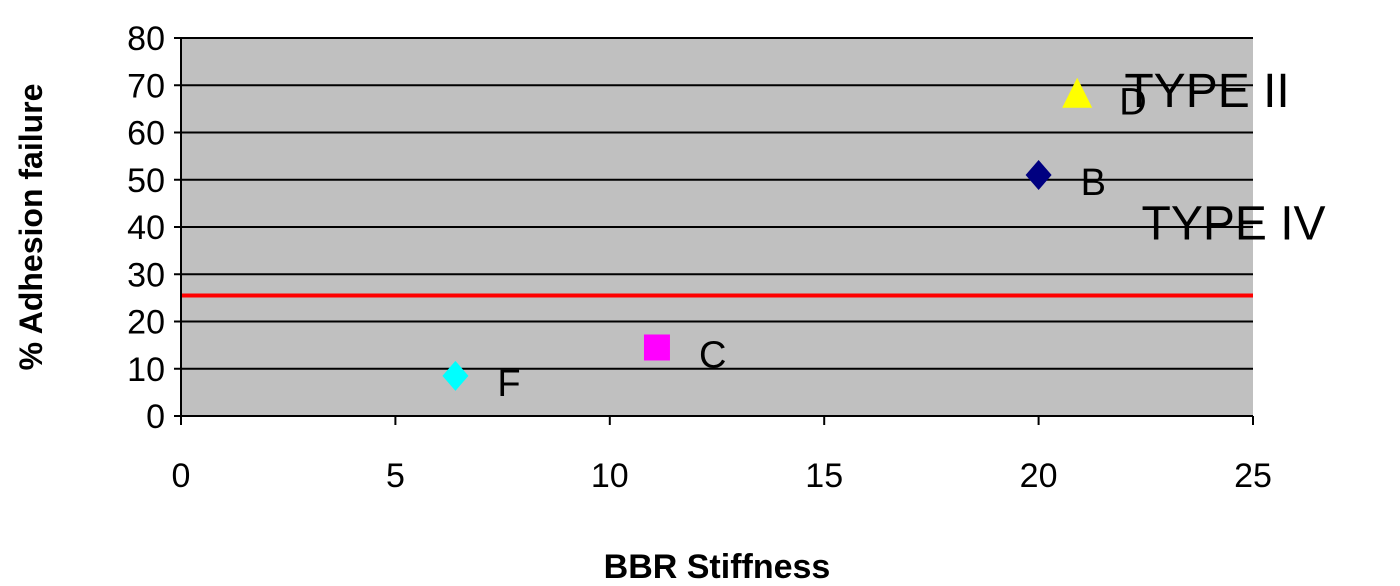 This screenshot has height=586, width=1400. What do you see at coordinates (508, 384) in the screenshot?
I see `point-f-label: F` at bounding box center [508, 384].